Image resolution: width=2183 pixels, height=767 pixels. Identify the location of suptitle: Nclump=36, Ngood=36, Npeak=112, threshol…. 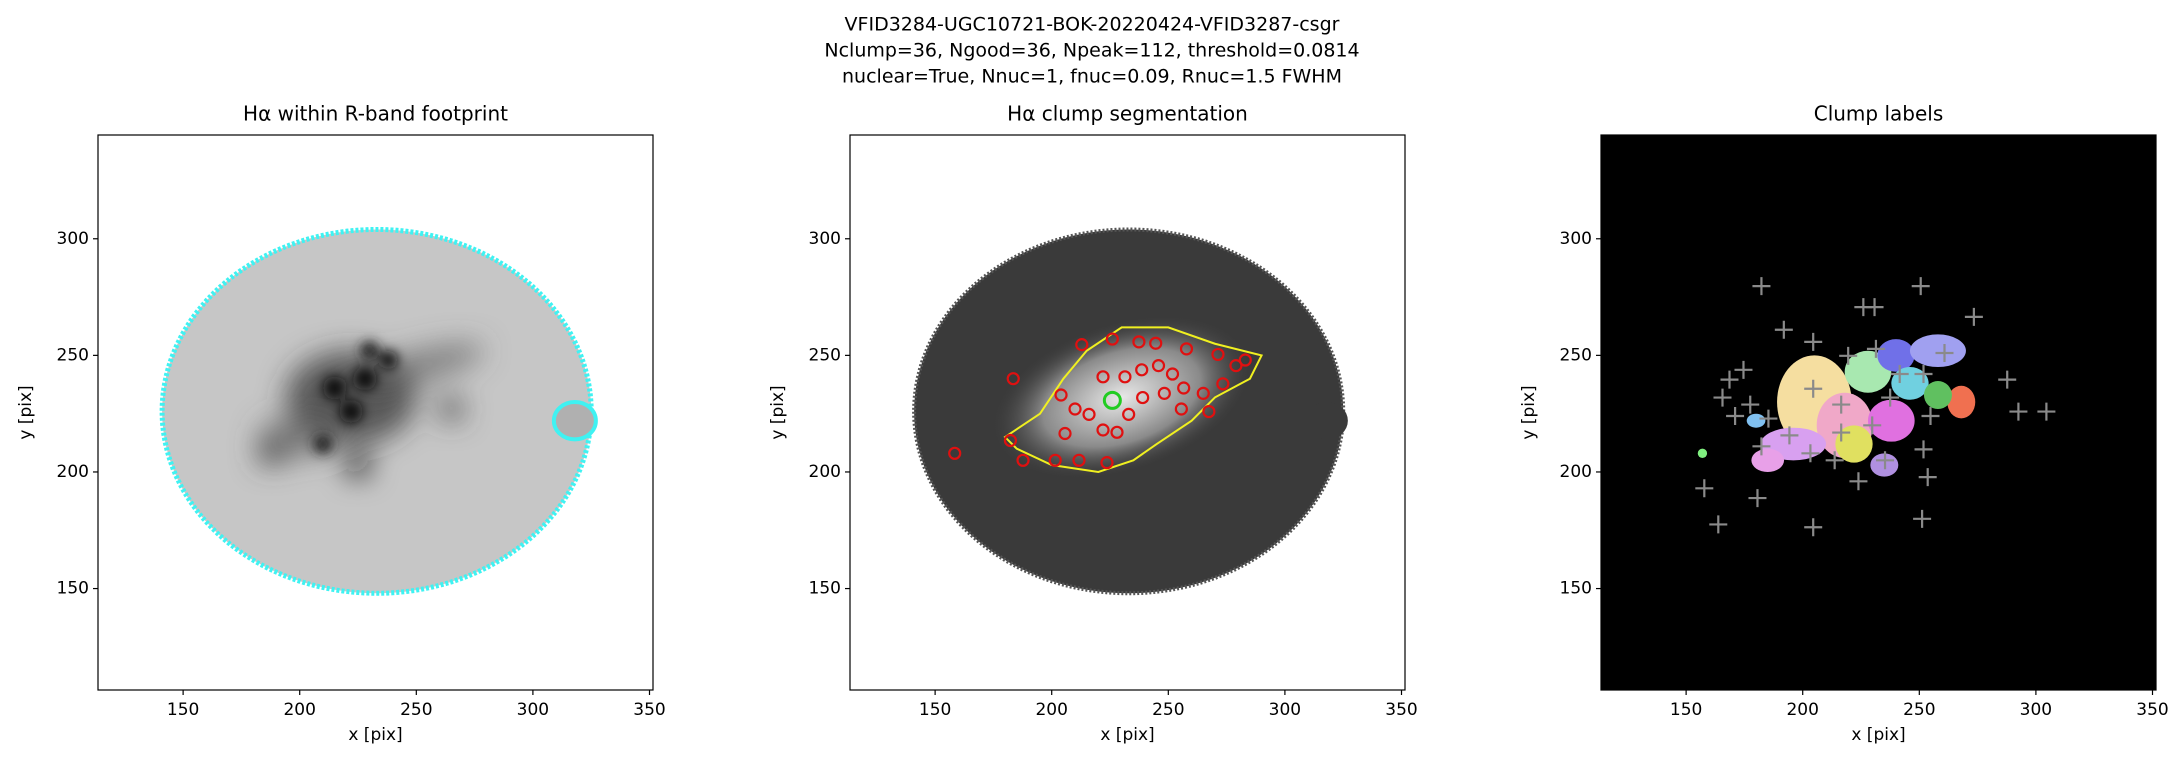
(1091, 51).